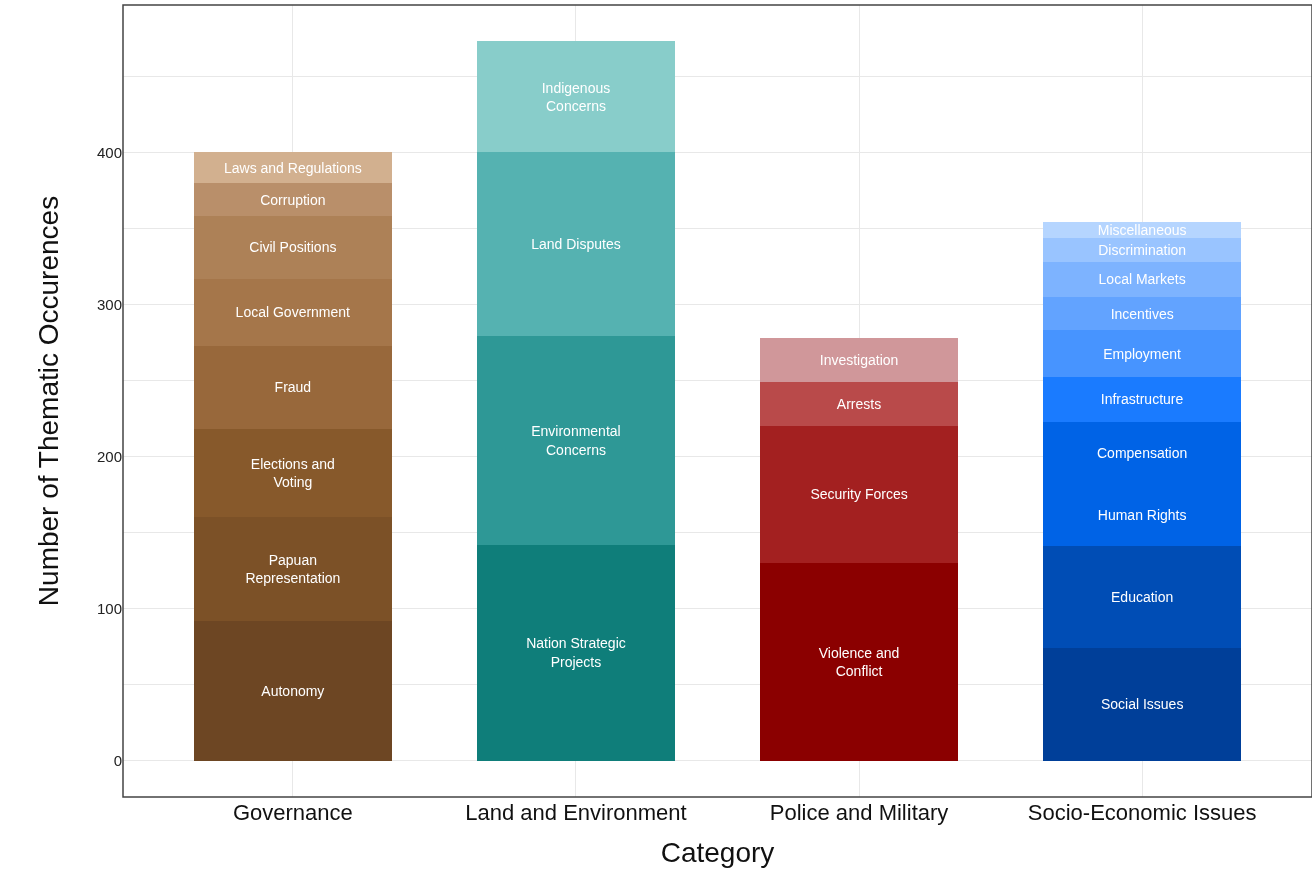  What do you see at coordinates (292, 473) in the screenshot?
I see `series-label: Elections and Voting` at bounding box center [292, 473].